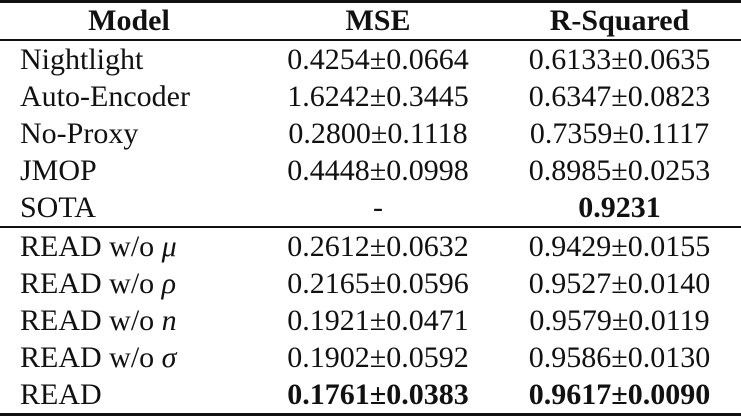  Describe the element at coordinates (619, 96) in the screenshot. I see `r-squared-cell: 0.6347±0.0823` at that location.